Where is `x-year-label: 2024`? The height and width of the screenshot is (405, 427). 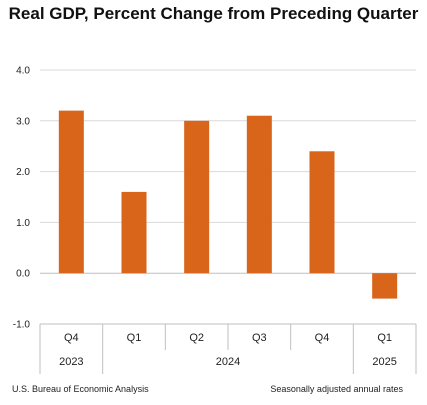
x-year-label: 2024 is located at coordinates (228, 362).